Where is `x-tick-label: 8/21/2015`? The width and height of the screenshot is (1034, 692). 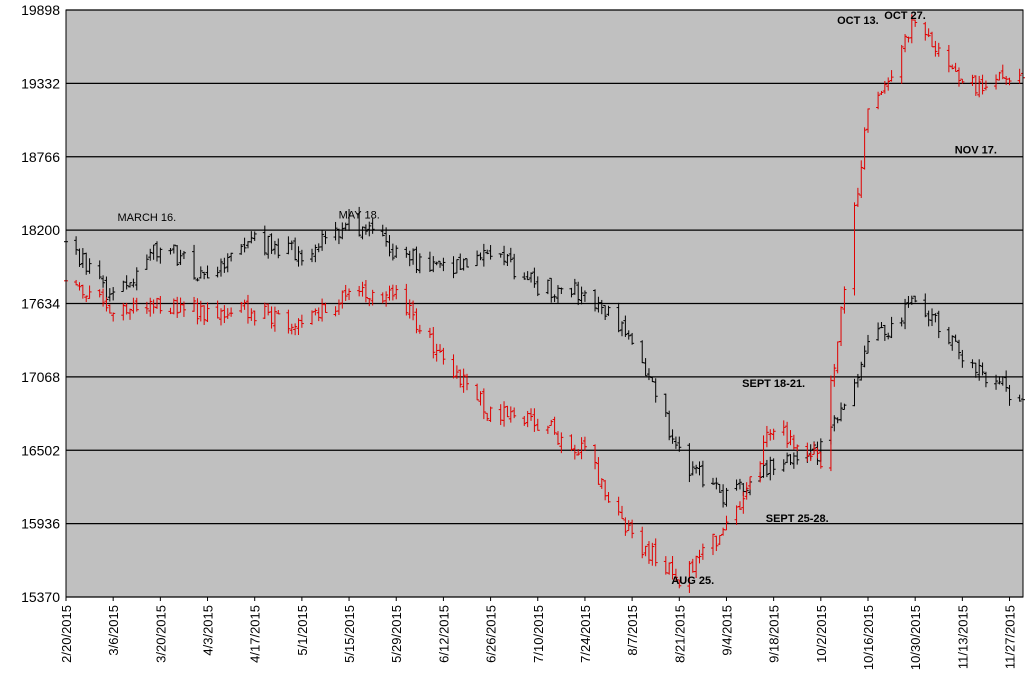 x-tick-label: 8/21/2015 is located at coordinates (679, 634).